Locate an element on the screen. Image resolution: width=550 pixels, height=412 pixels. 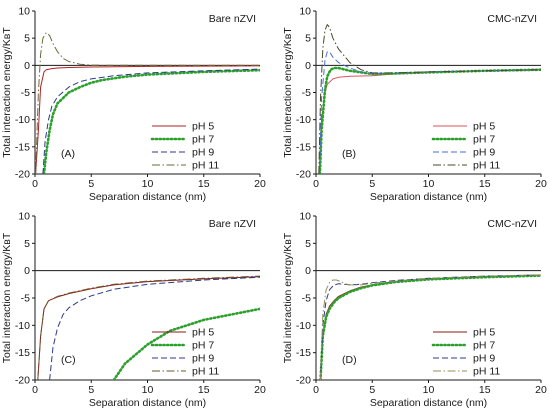
panel-letter: (B) is located at coordinates (349, 154).